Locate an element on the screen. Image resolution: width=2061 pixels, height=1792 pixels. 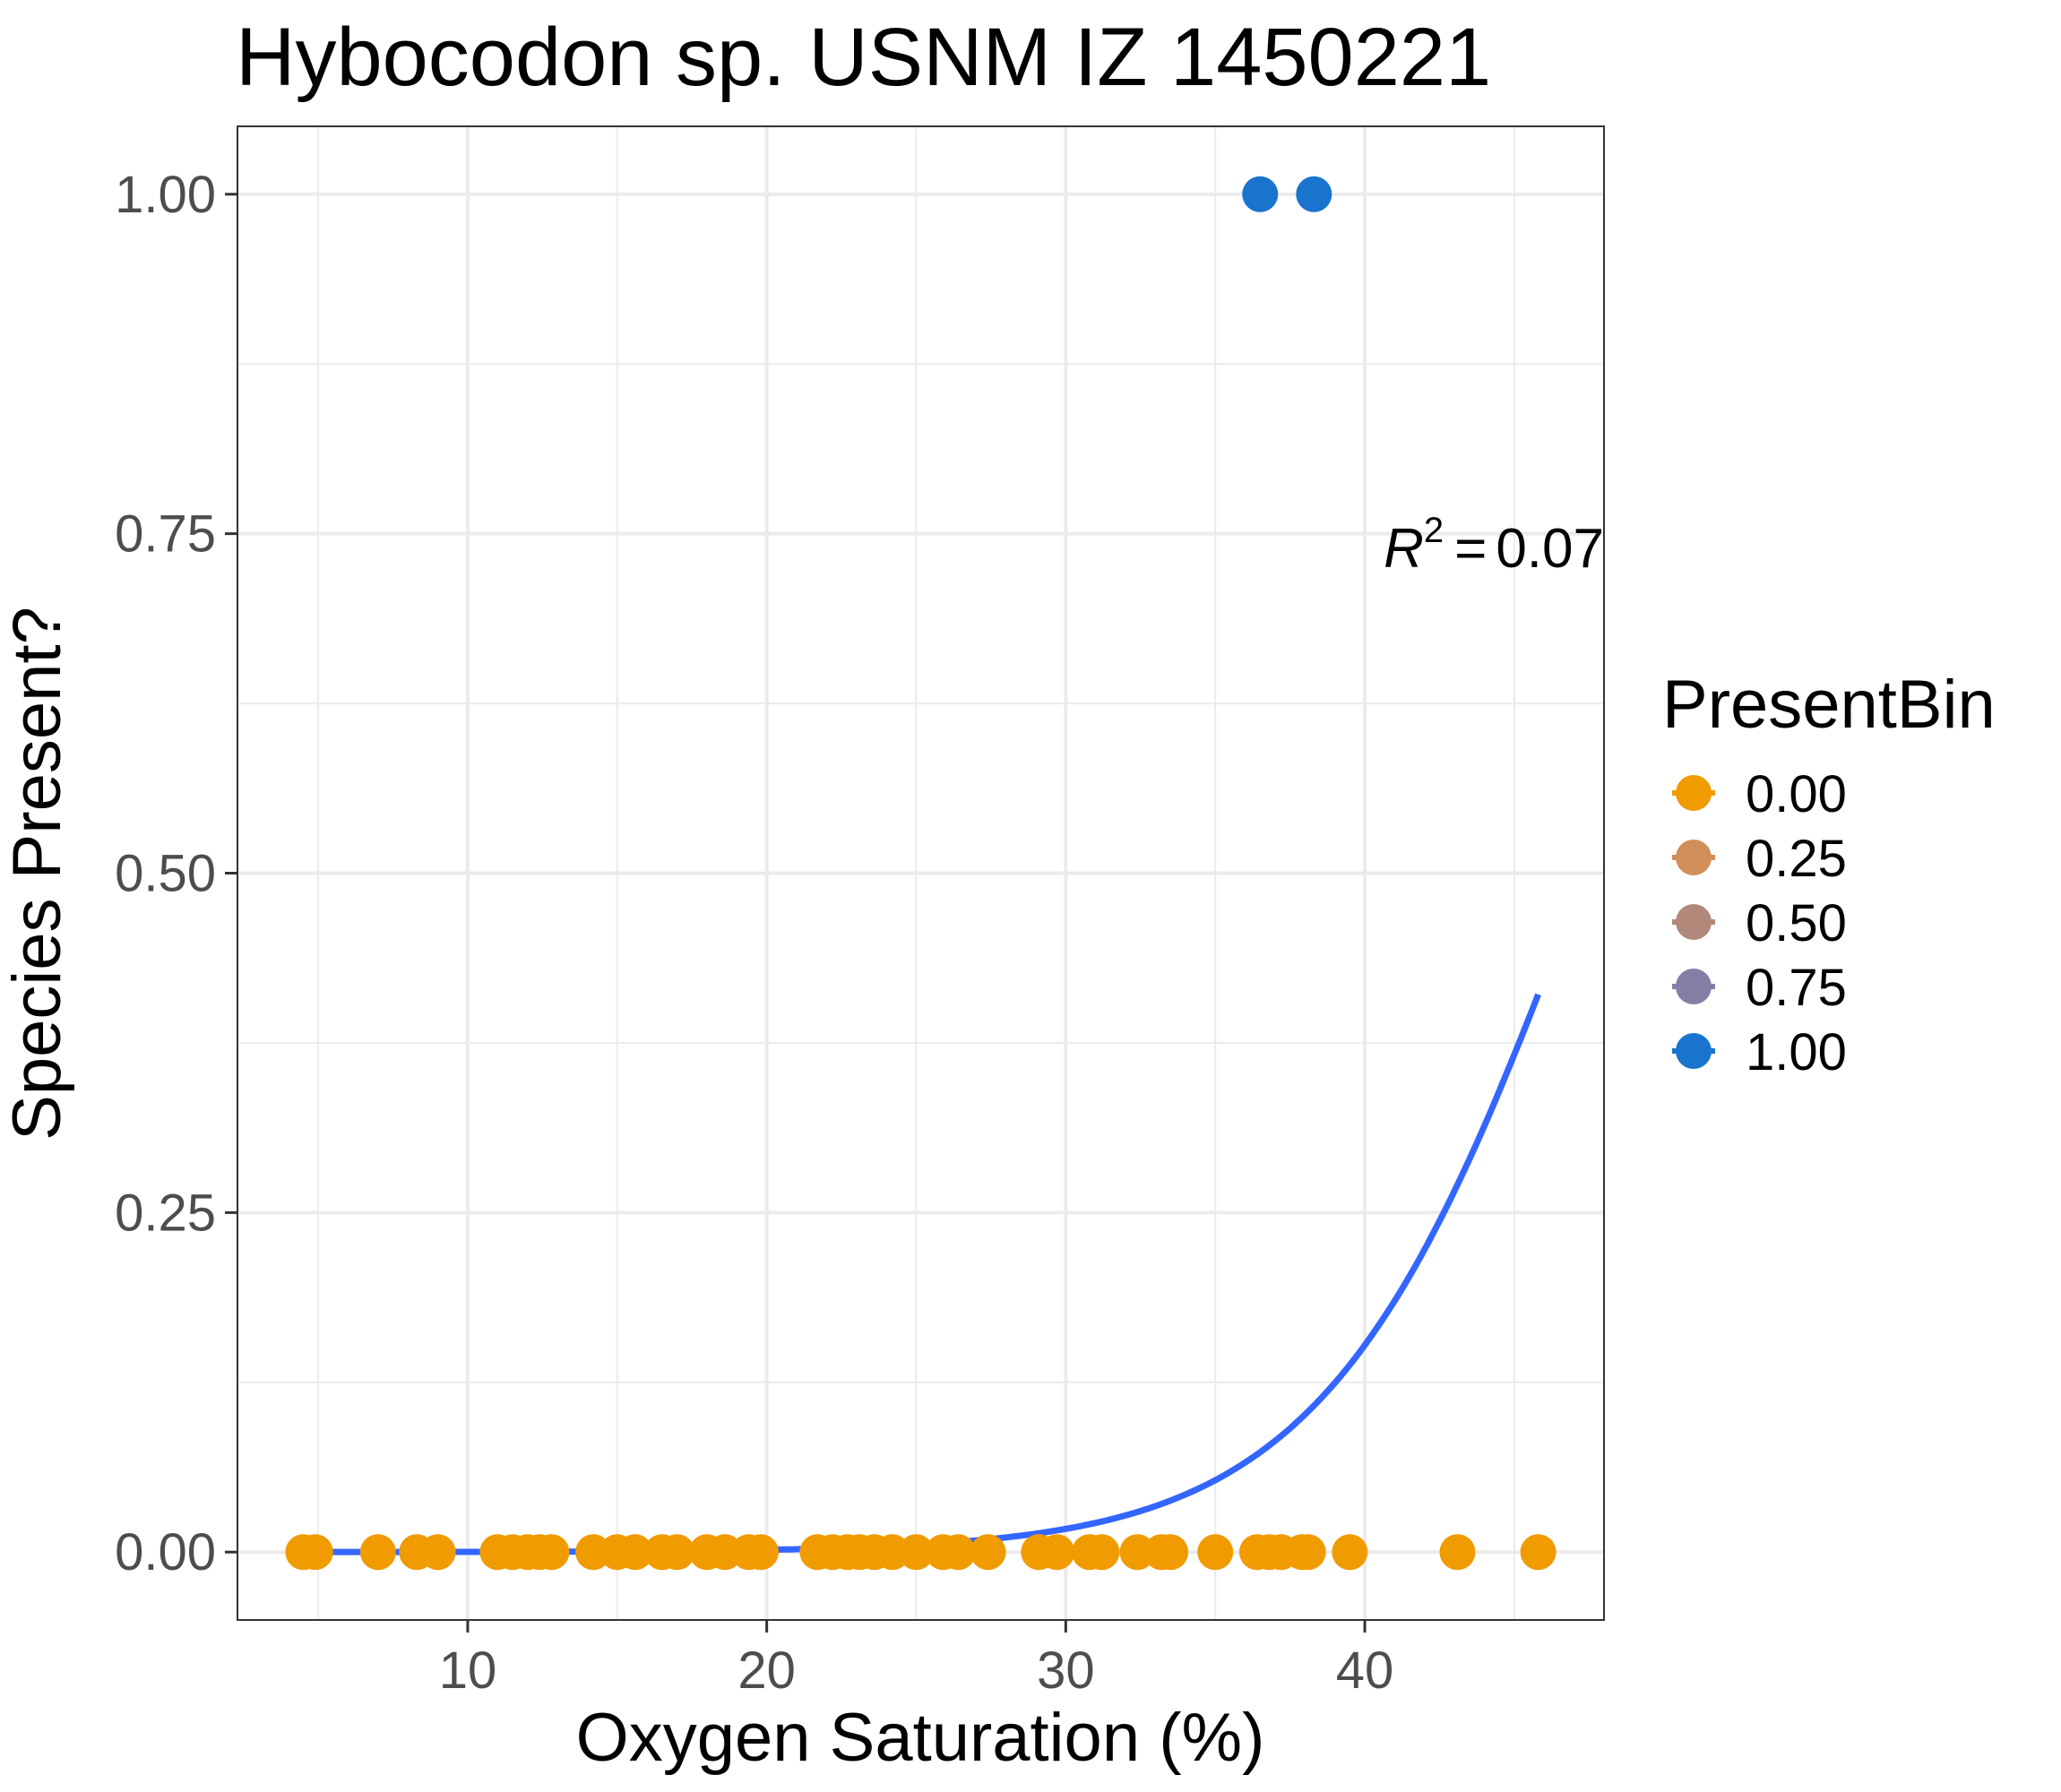
x-axis-title: Oxygen Saturation (%) is located at coordinates (920, 1738).